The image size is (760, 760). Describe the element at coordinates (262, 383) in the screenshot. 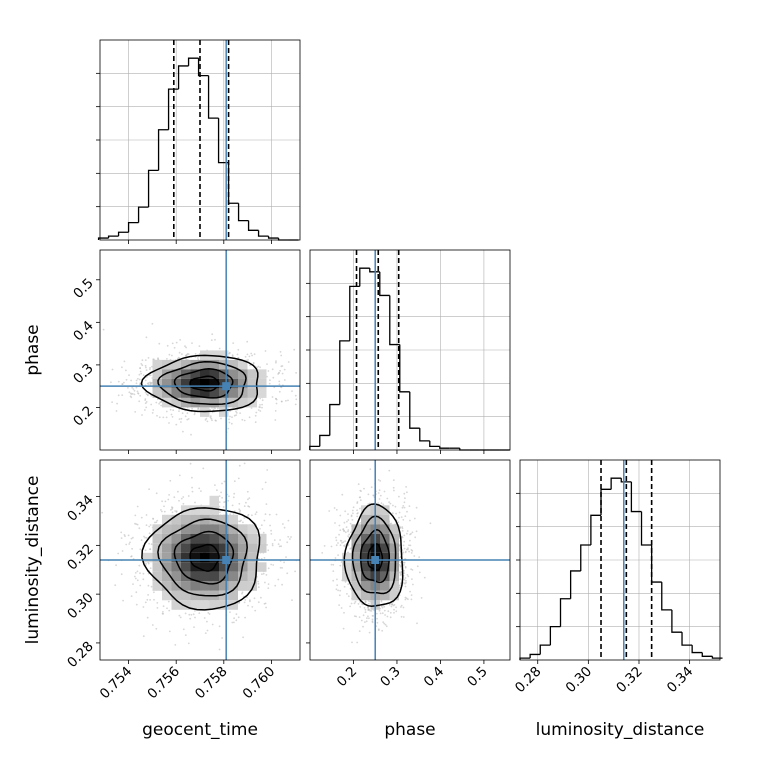

I see `density-cell-density-geocent_time-phase` at that location.